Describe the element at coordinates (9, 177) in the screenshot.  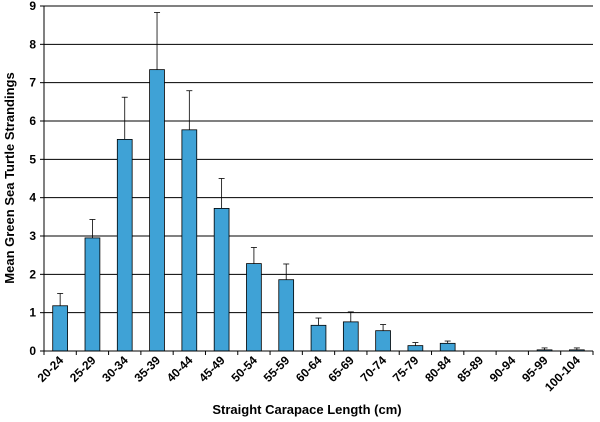
I see `y-axis-title: Mean Green Sea Turtle Strandings` at that location.